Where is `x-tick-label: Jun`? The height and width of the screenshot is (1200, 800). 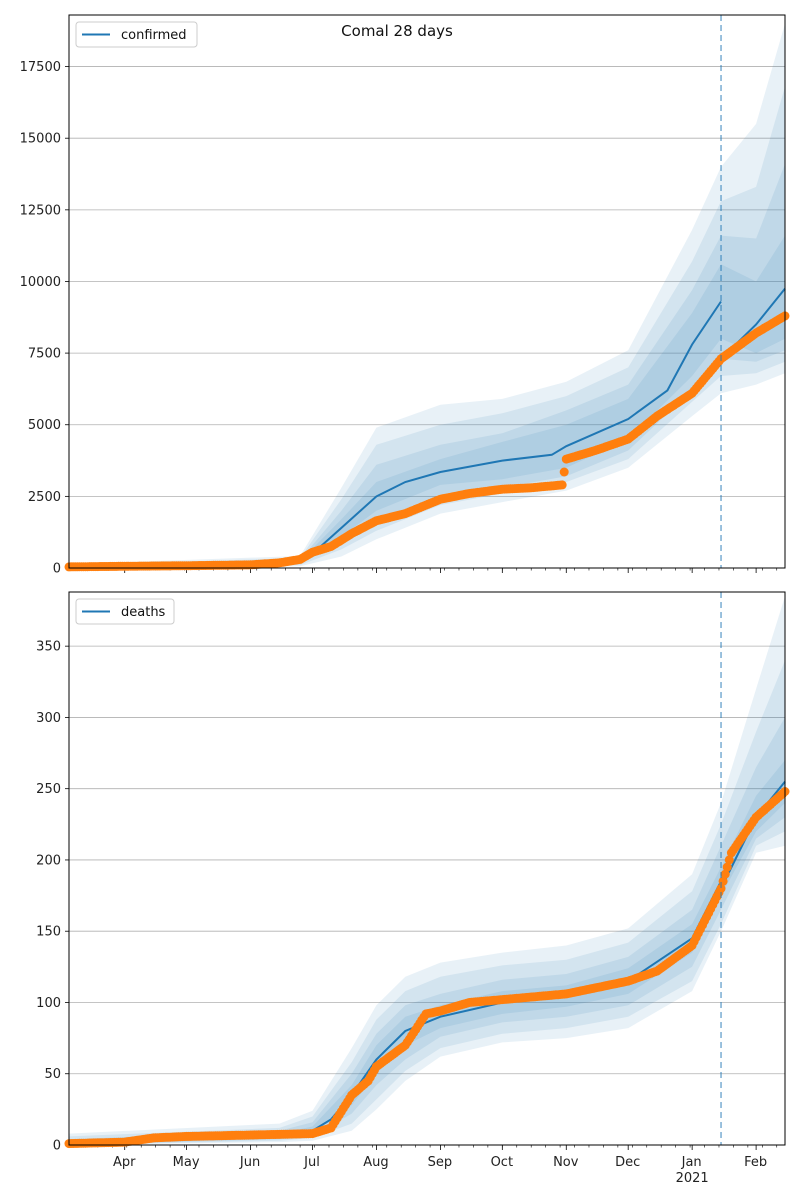
x-tick-label: Jun is located at coordinates (249, 1162).